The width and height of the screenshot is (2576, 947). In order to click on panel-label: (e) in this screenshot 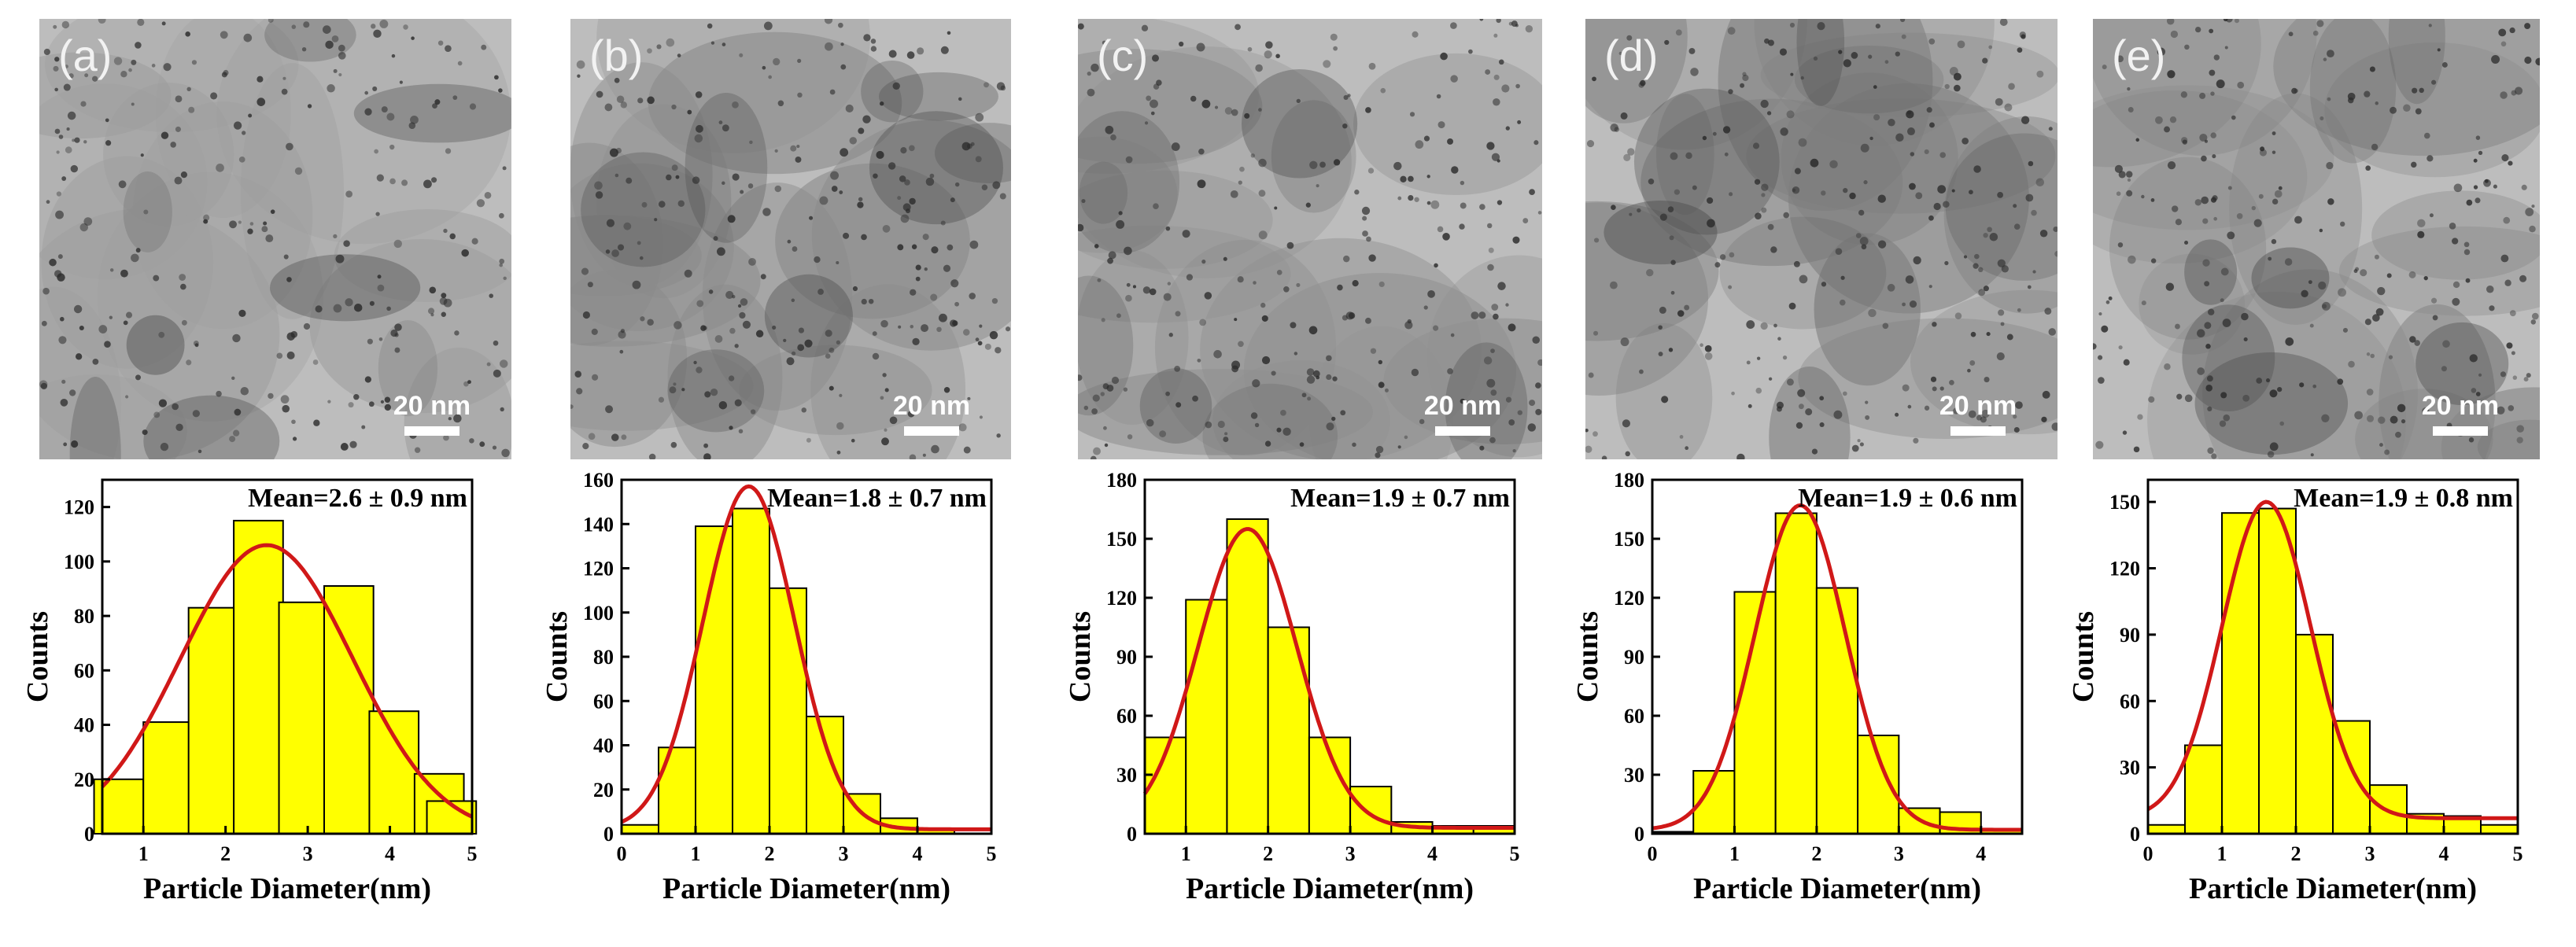, I will do `click(2139, 55)`.